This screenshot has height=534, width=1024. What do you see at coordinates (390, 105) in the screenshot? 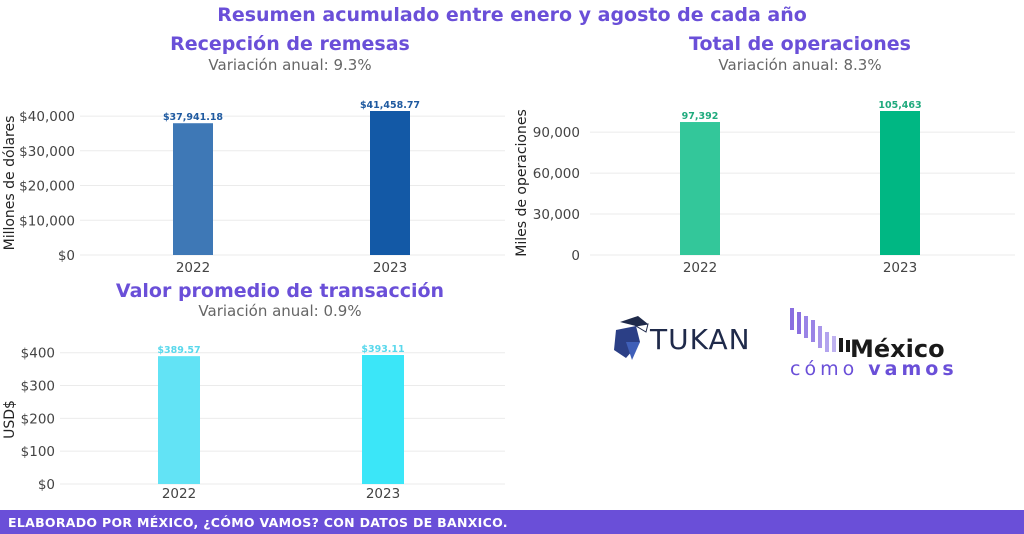
I see `data-label: $41,458.77` at bounding box center [390, 105].